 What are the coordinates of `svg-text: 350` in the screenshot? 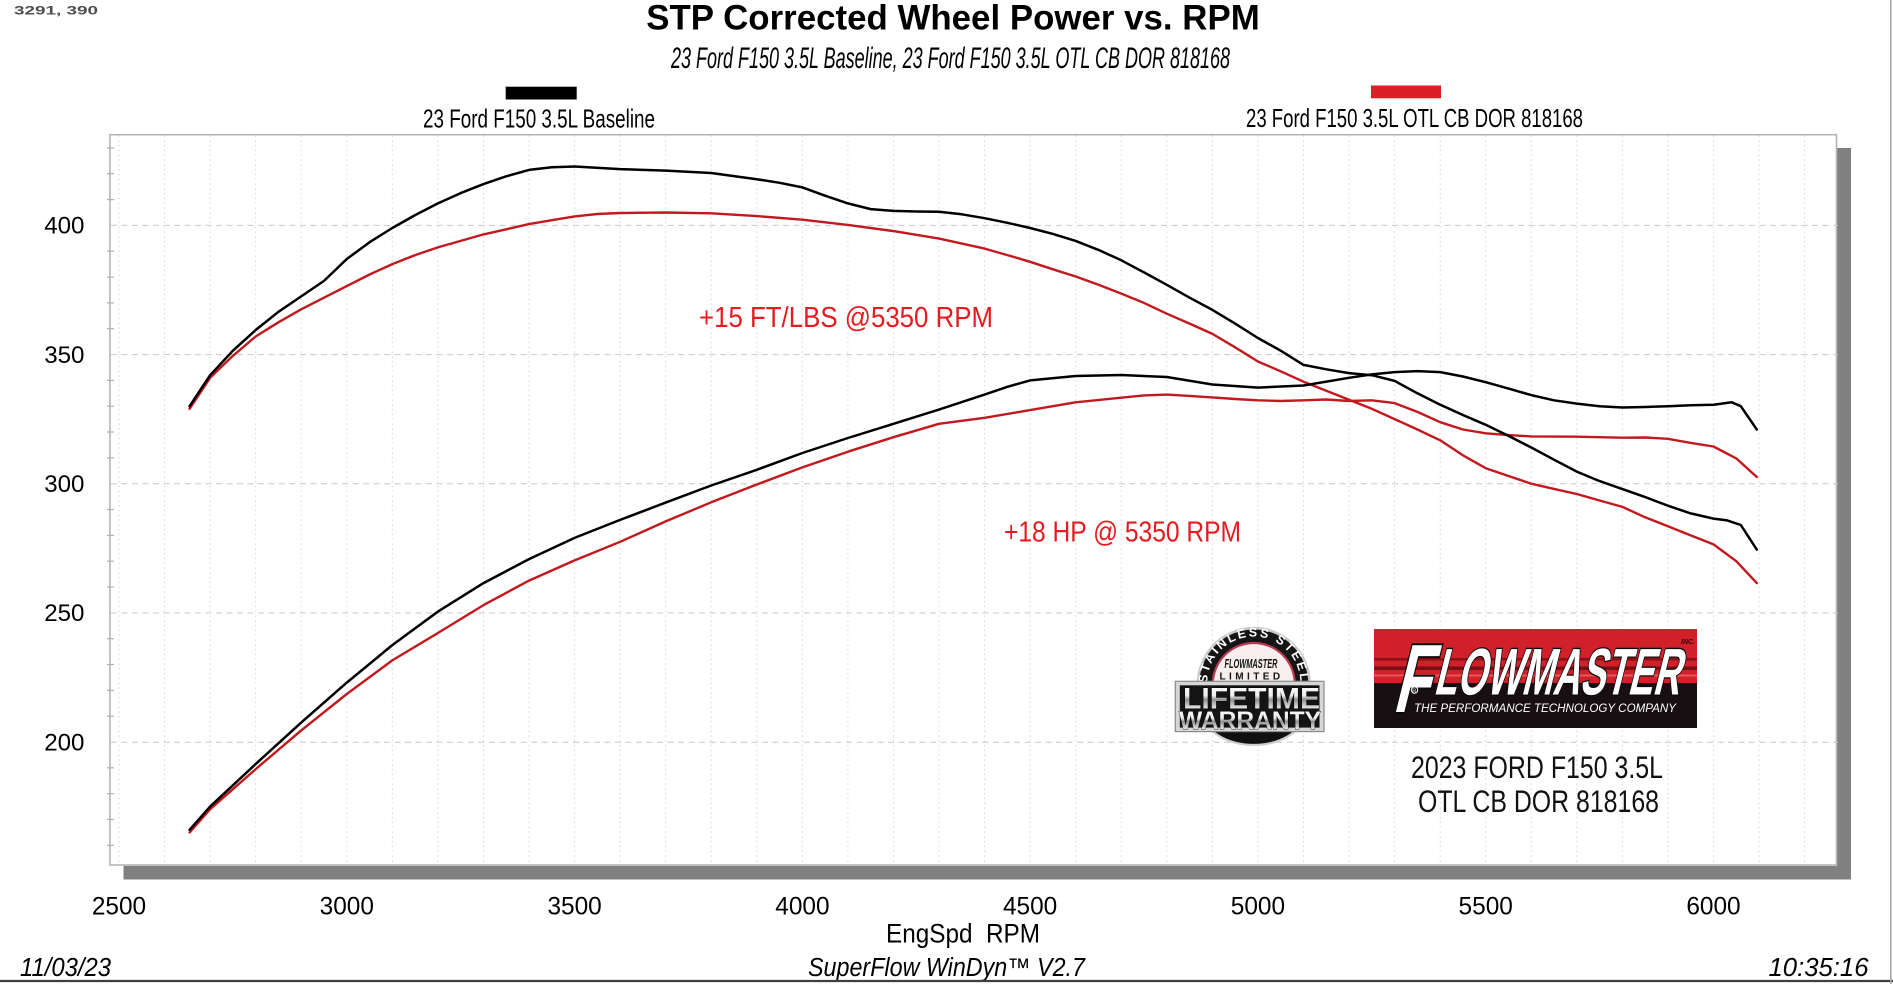 It's located at (64, 355).